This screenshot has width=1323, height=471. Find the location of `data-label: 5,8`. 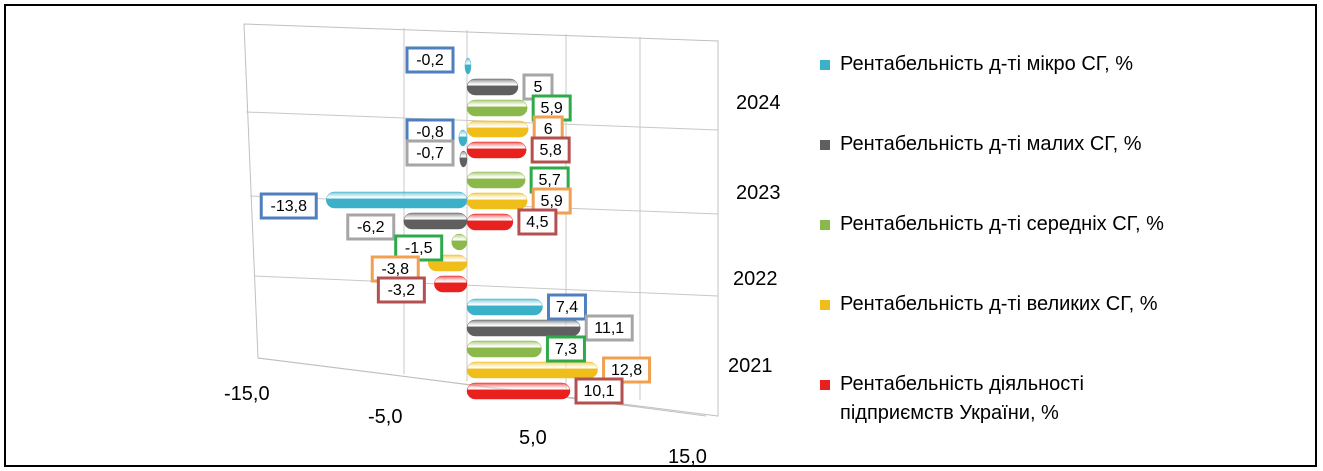

data-label: 5,8 is located at coordinates (551, 150).